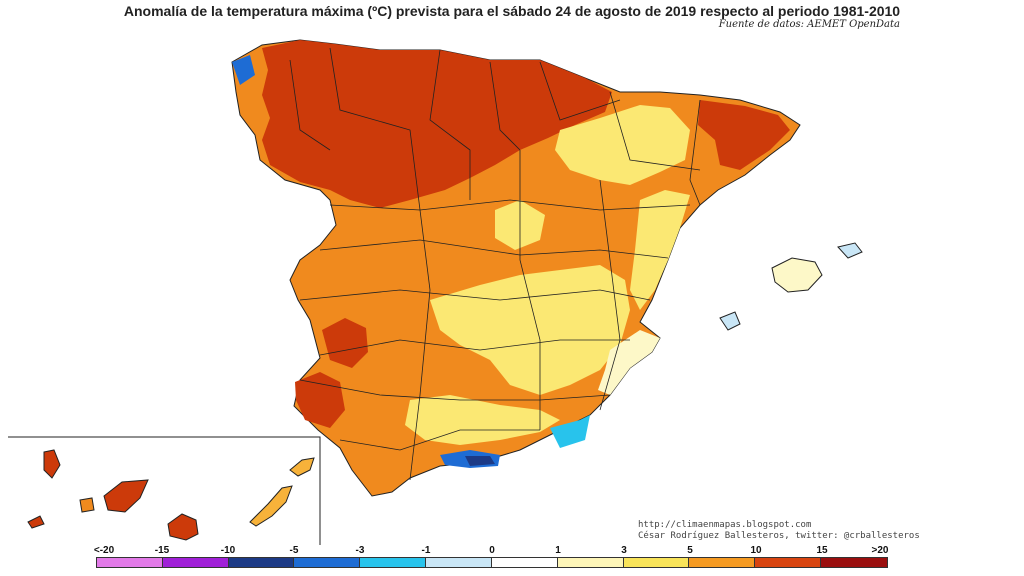 The image size is (1024, 576). I want to click on lanzarote, so click(302, 467).